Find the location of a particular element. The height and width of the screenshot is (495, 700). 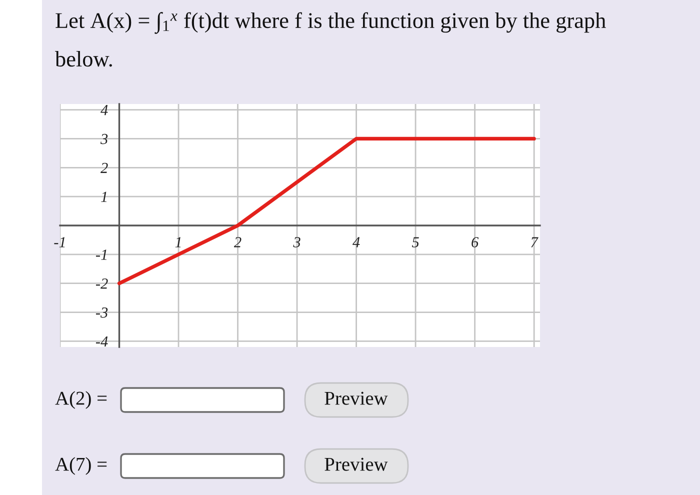

x-tick-label: 6 is located at coordinates (475, 242).